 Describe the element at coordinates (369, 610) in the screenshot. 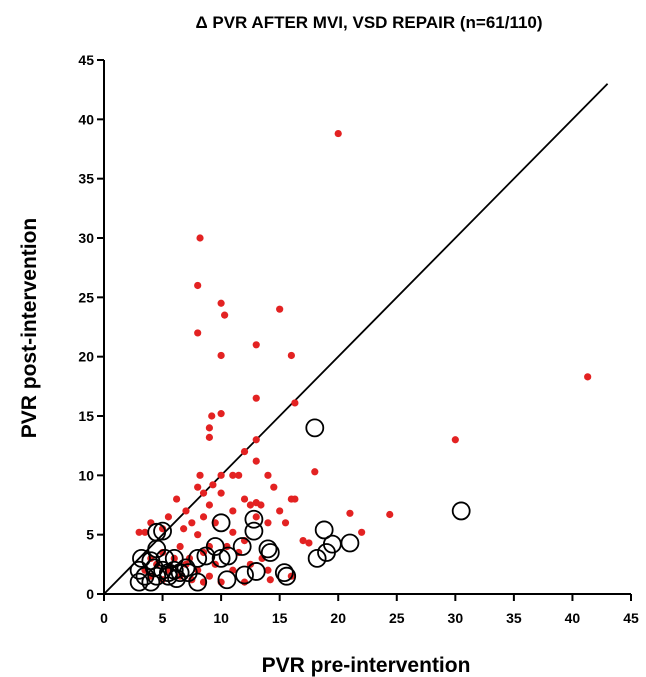

I see `x-axis-ticks: 0 5 10 15 20 25 30 35 40 45` at that location.